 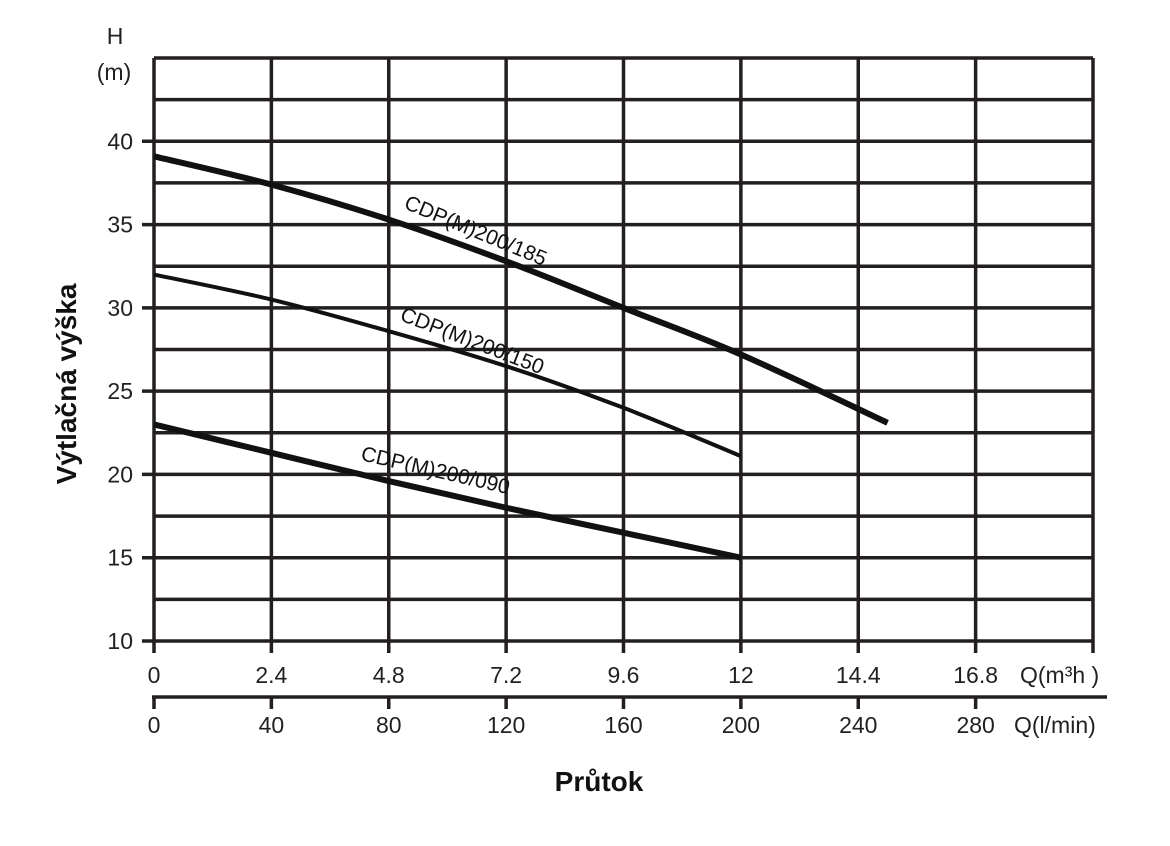 I want to click on y-tick-label: 25, so click(x=120, y=391).